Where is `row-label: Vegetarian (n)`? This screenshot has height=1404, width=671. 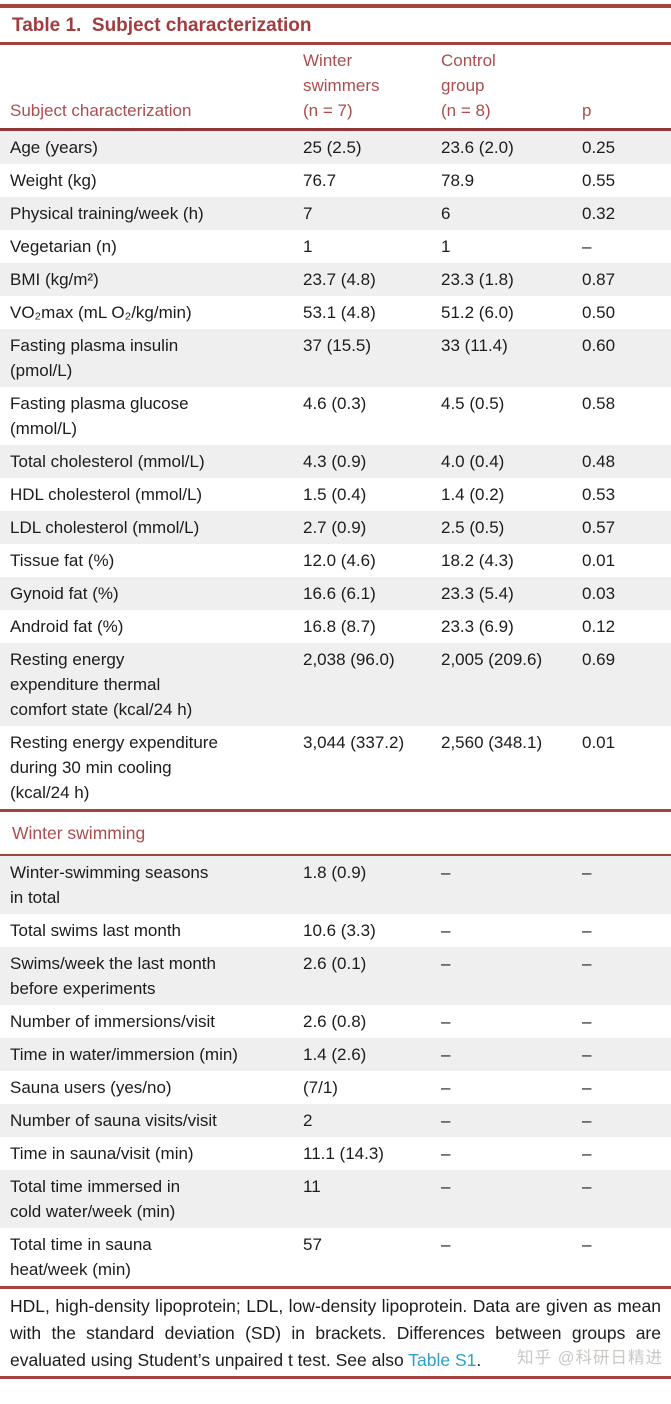
row-label: Vegetarian (n) is located at coordinates (63, 246).